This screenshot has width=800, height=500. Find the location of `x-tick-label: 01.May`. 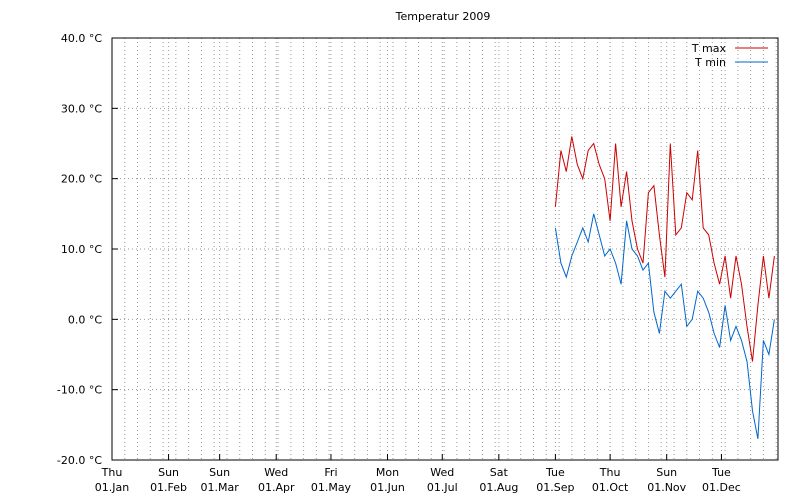

x-tick-label: 01.May is located at coordinates (331, 487).